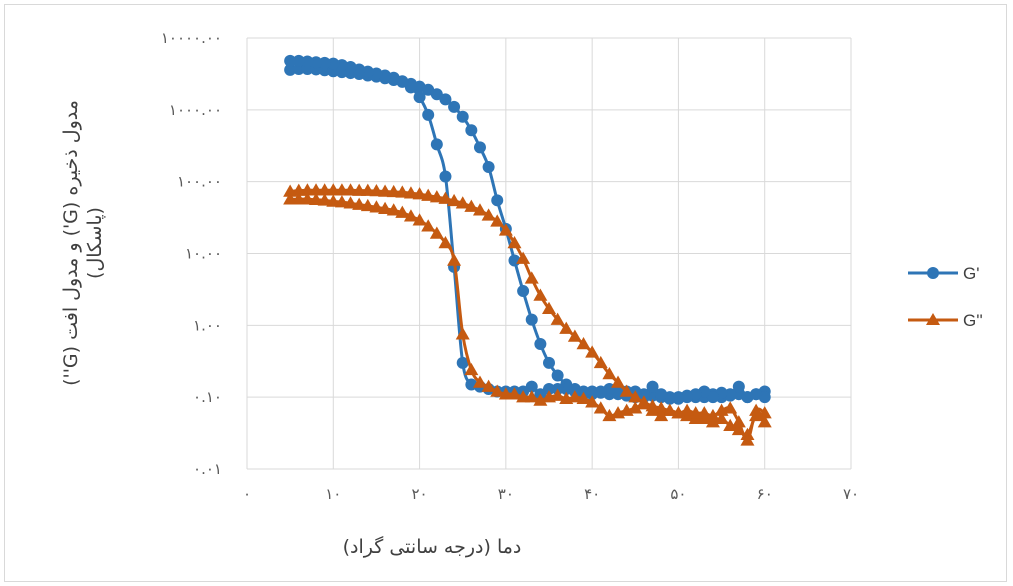 This screenshot has height=586, width=1013. I want to click on legend-item-g-prime: G', so click(943, 273).